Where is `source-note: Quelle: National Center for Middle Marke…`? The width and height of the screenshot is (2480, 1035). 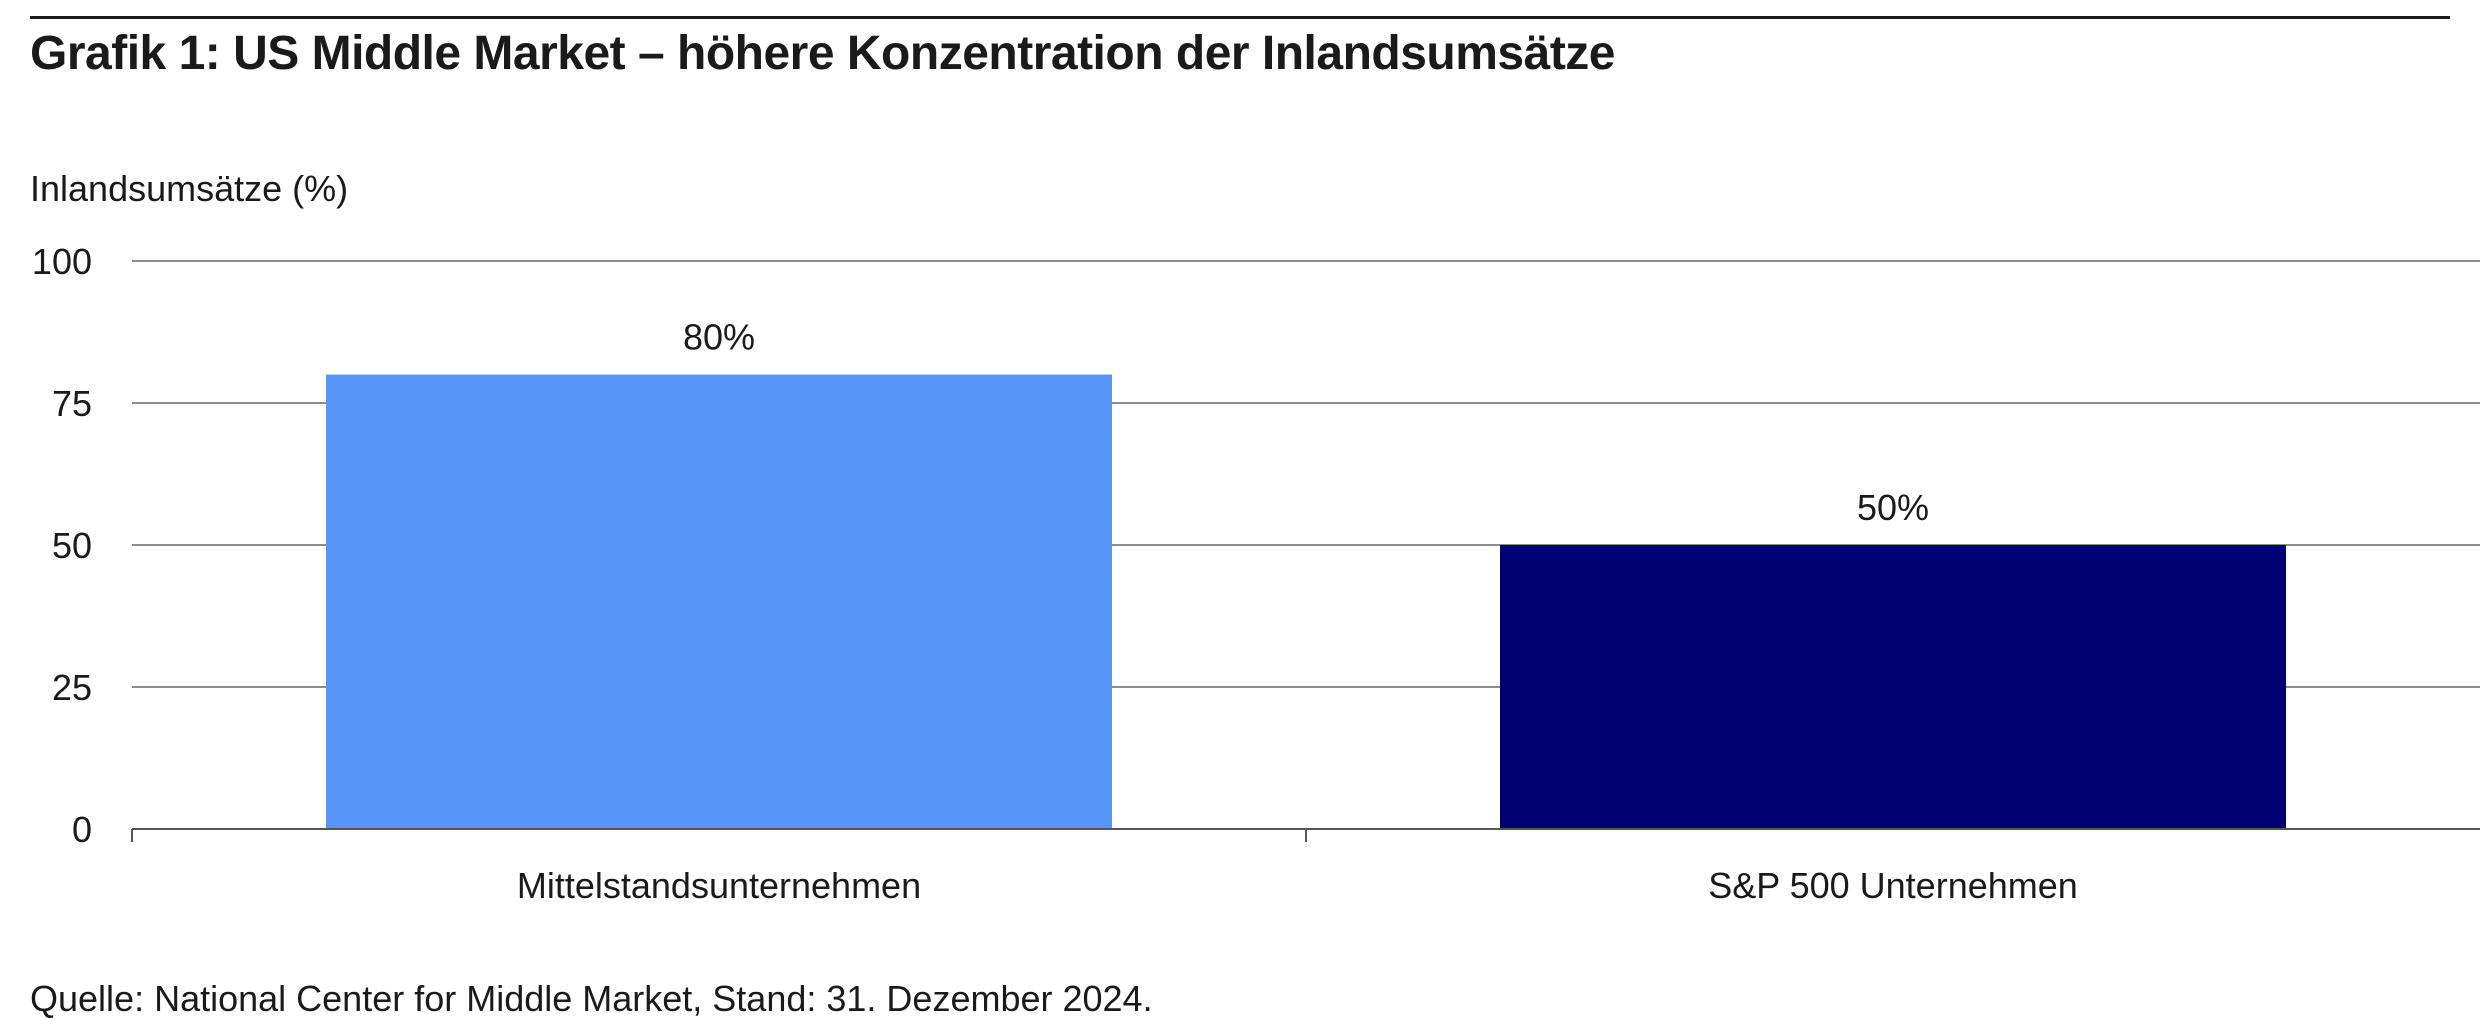 source-note: Quelle: National Center for Middle Marke… is located at coordinates (591, 998).